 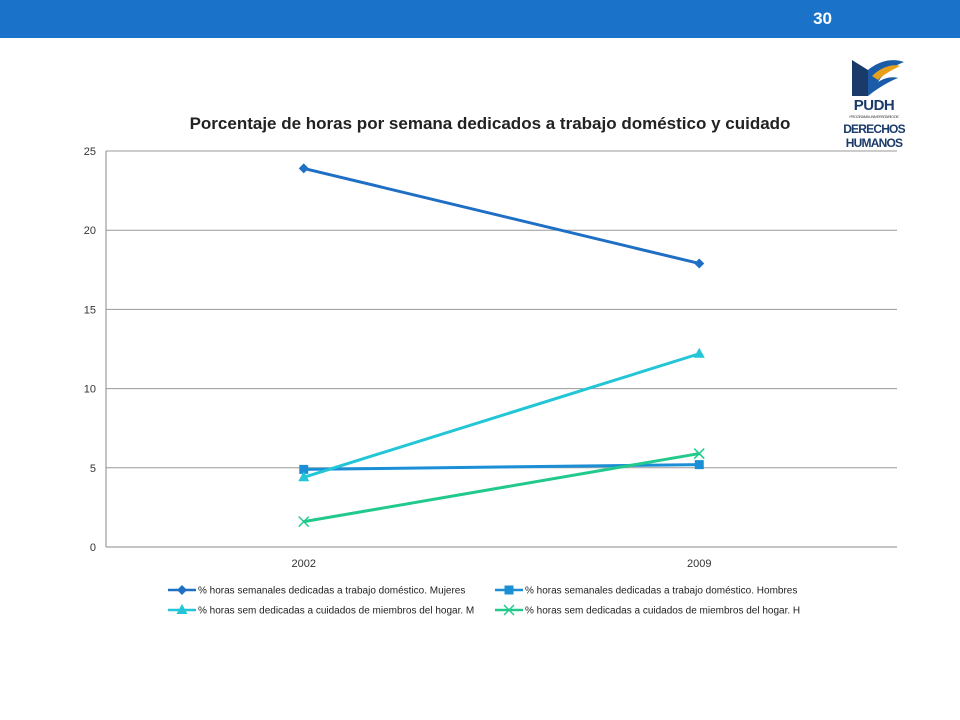 I want to click on y-axis-ticks: 0 5 10 15 20 25, so click(x=90, y=350).